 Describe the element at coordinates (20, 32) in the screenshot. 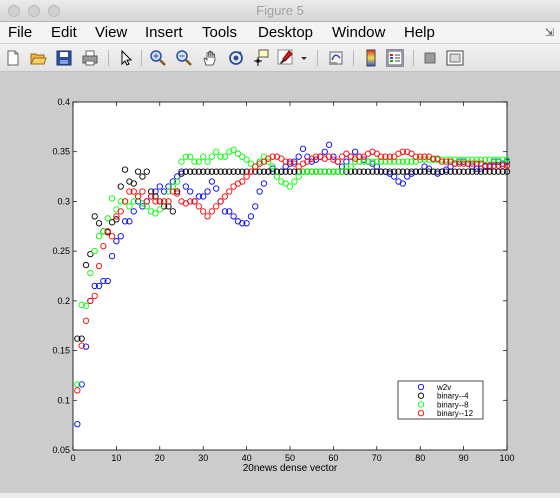

I see `menu-file: File` at that location.